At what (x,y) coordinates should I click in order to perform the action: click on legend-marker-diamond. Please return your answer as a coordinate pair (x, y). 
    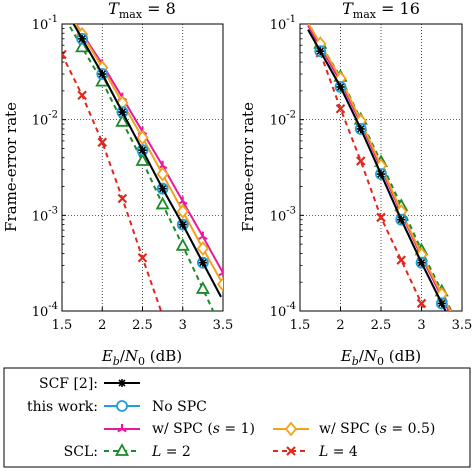
    Looking at the image, I should click on (291, 429).